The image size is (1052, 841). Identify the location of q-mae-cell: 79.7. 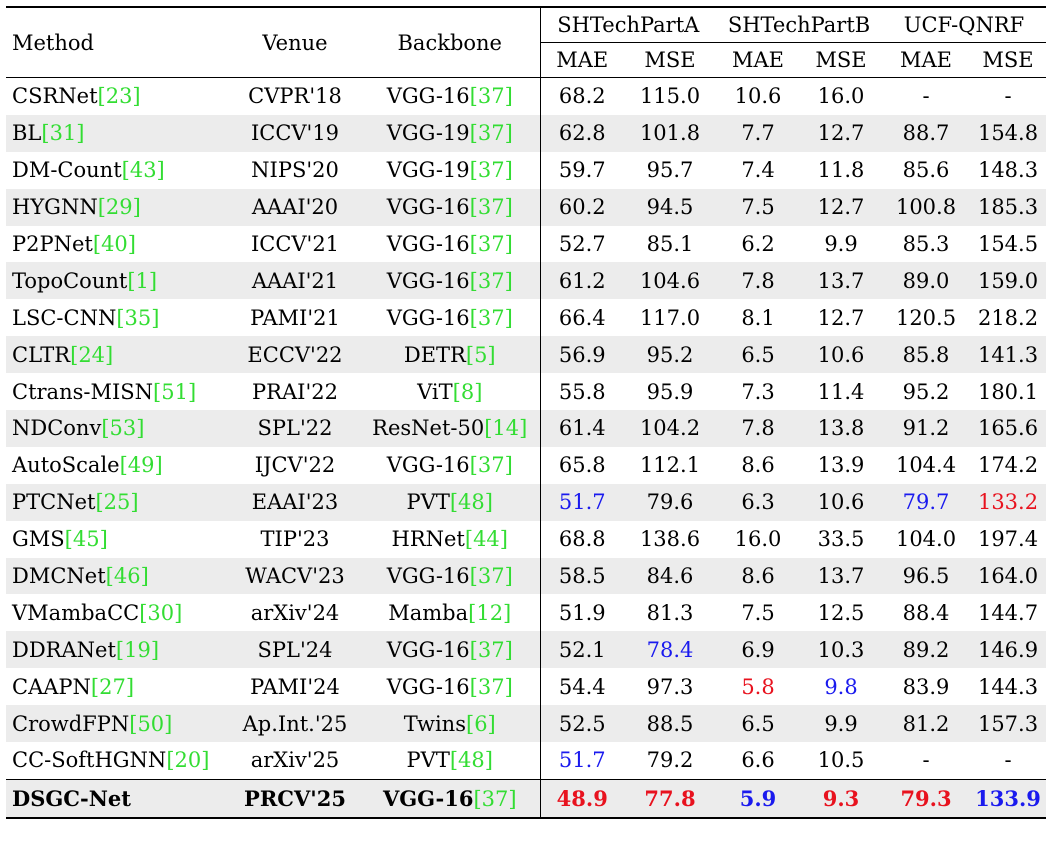
(926, 502).